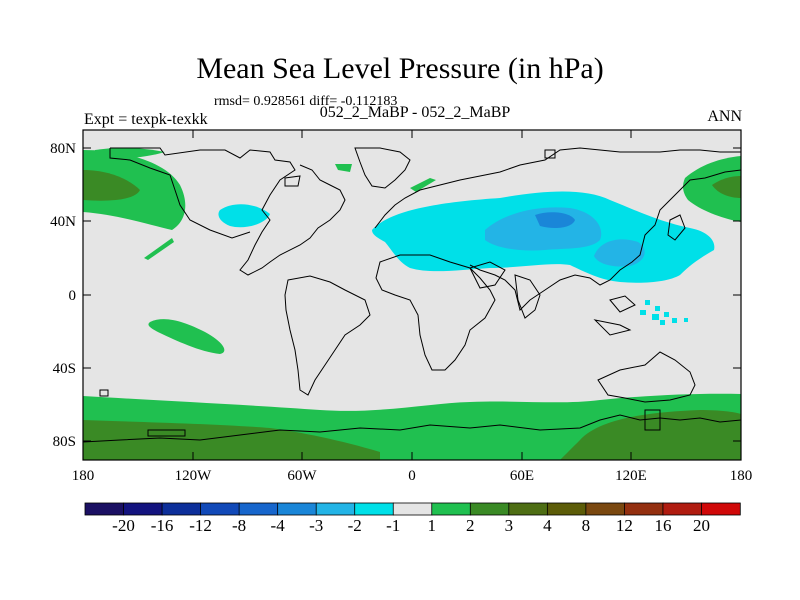 This screenshot has height=600, width=800. Describe the element at coordinates (239, 525) in the screenshot. I see `colorbar-label: -8` at that location.